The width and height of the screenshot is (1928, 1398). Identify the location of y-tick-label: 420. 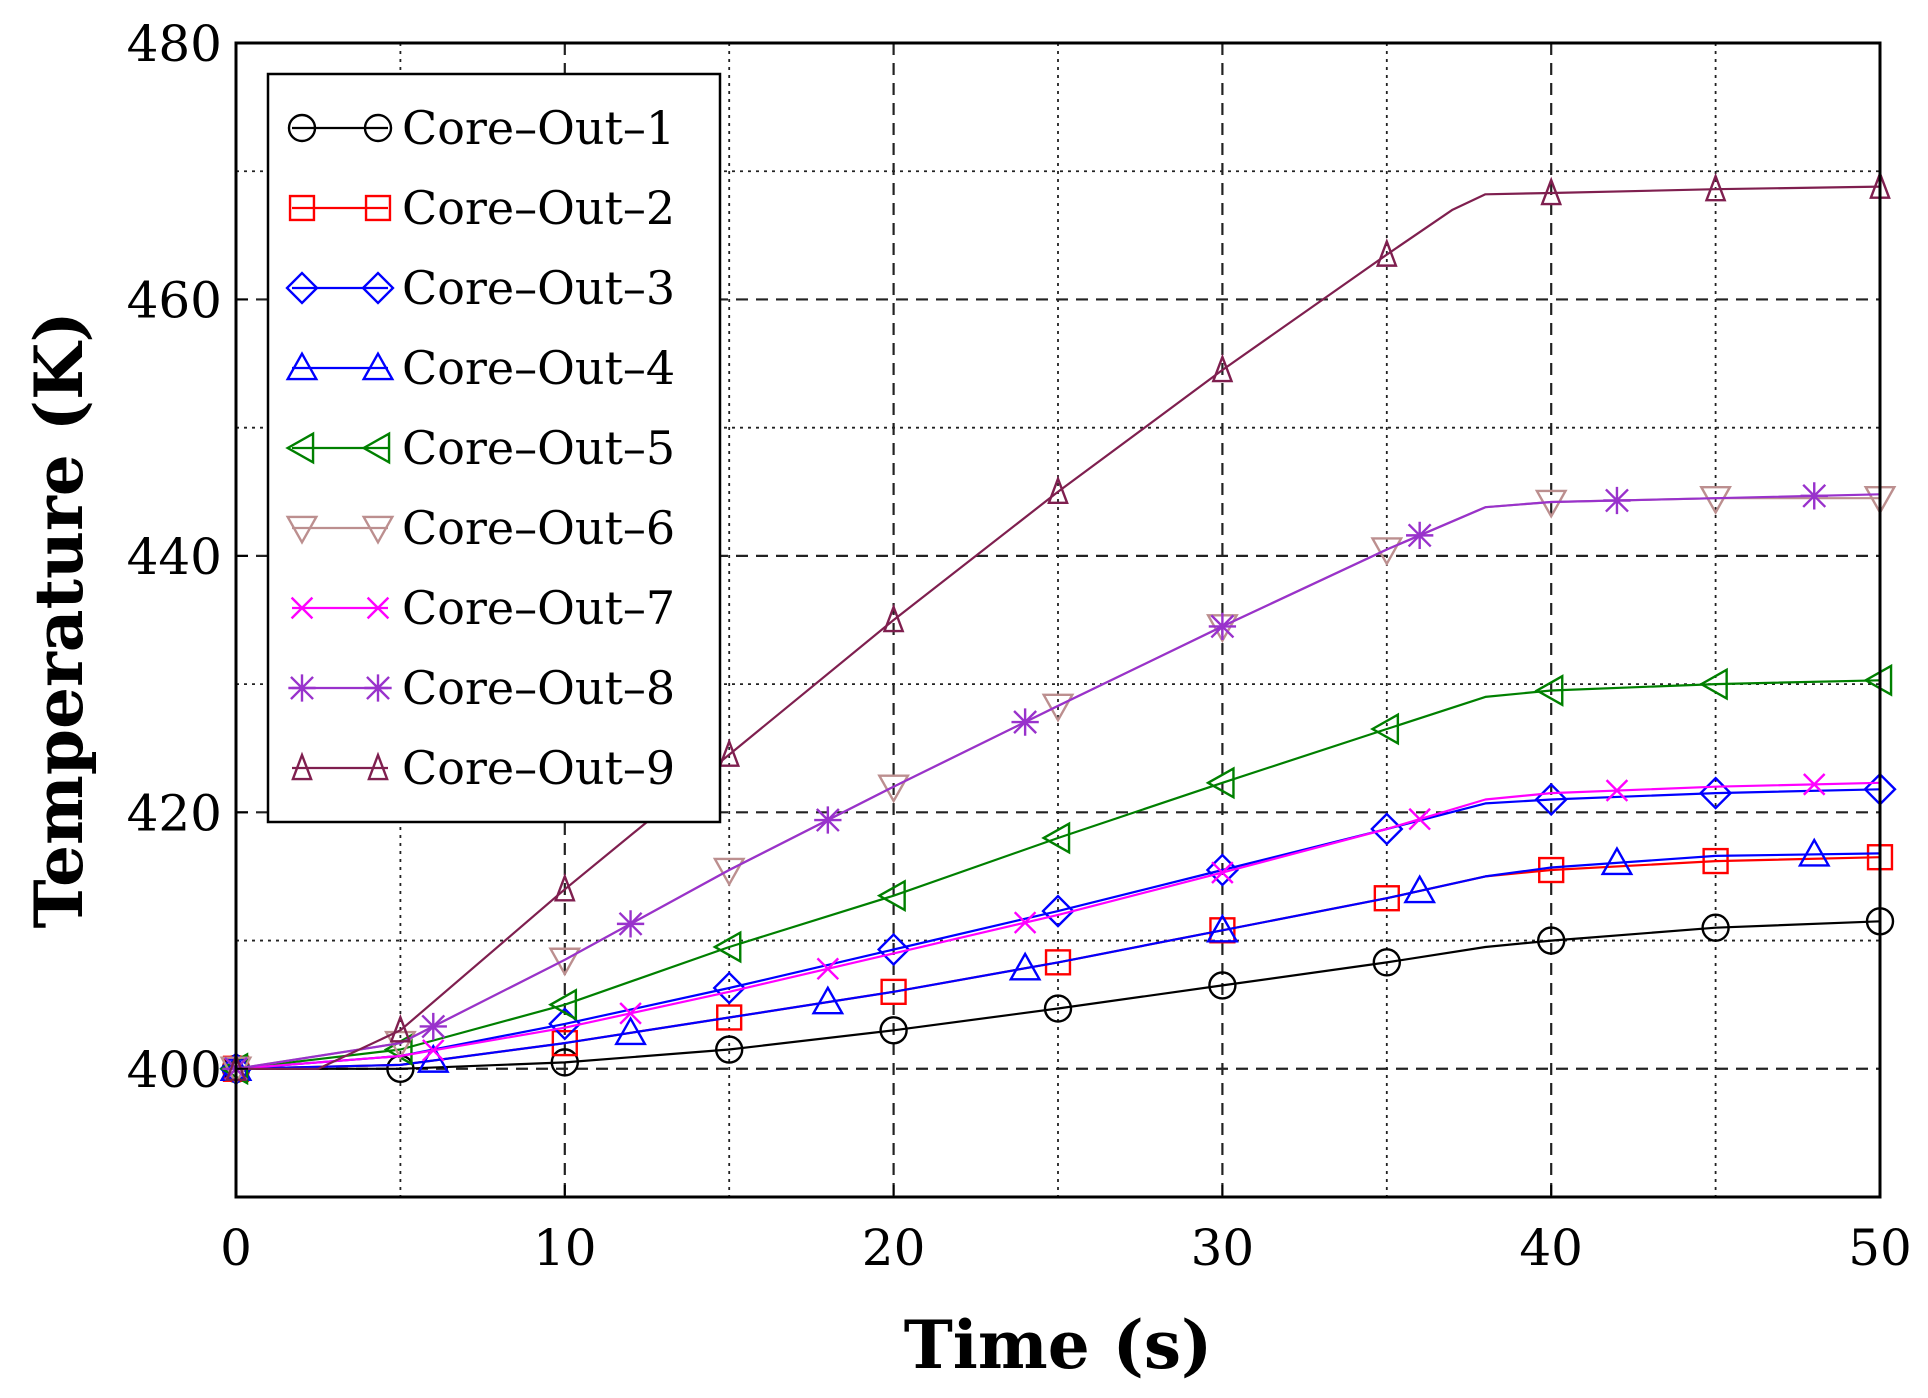
(174, 813).